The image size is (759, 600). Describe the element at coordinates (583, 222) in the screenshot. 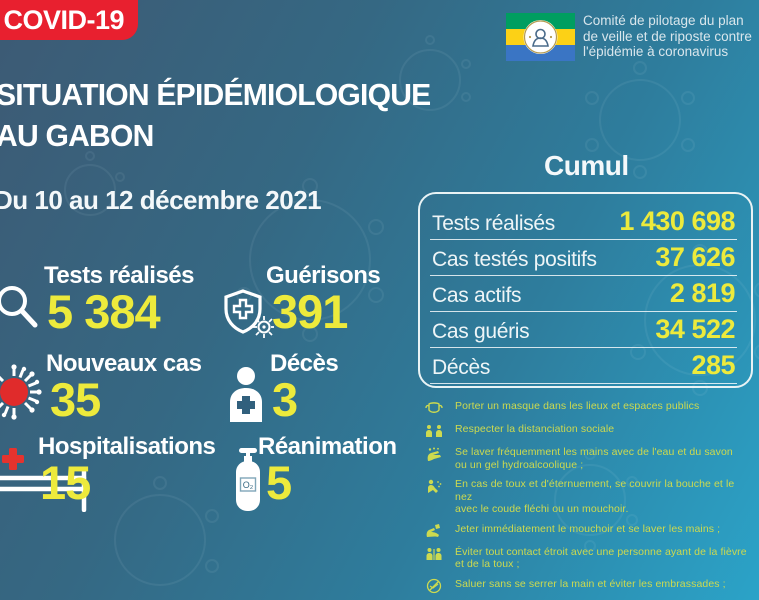

I see `table-row-tests: Tests réalisés 1 430 698` at that location.